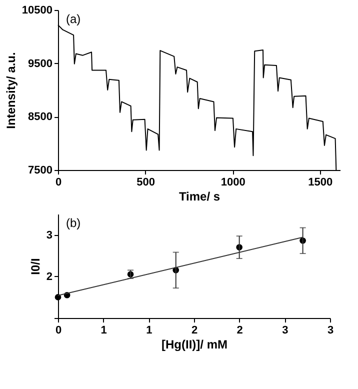 Image resolution: width=358 pixels, height=389 pixels. I want to click on annotation: (b), so click(73, 223).